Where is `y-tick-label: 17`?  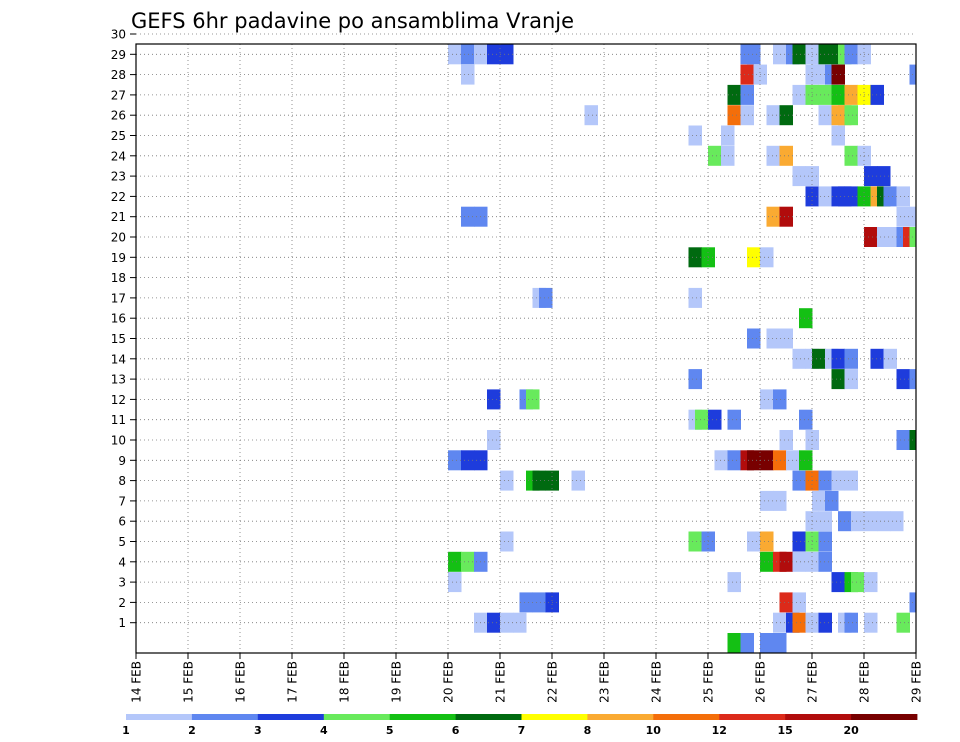
y-tick-label: 17 is located at coordinates (118, 298).